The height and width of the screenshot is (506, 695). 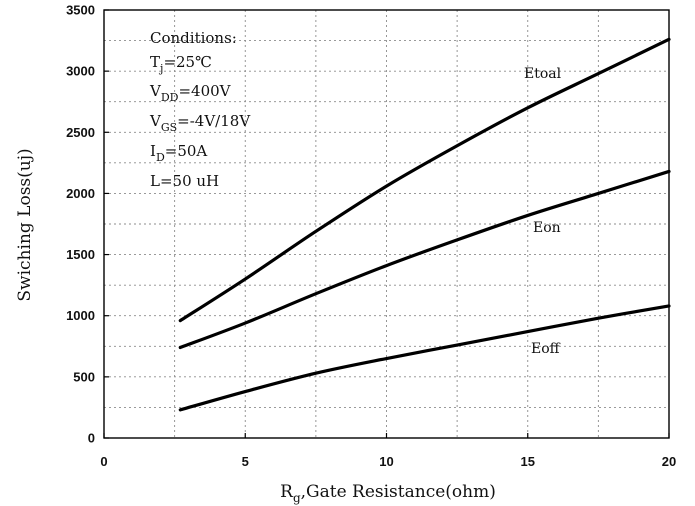 I want to click on x-axis-title-sub: g, so click(x=297, y=498).